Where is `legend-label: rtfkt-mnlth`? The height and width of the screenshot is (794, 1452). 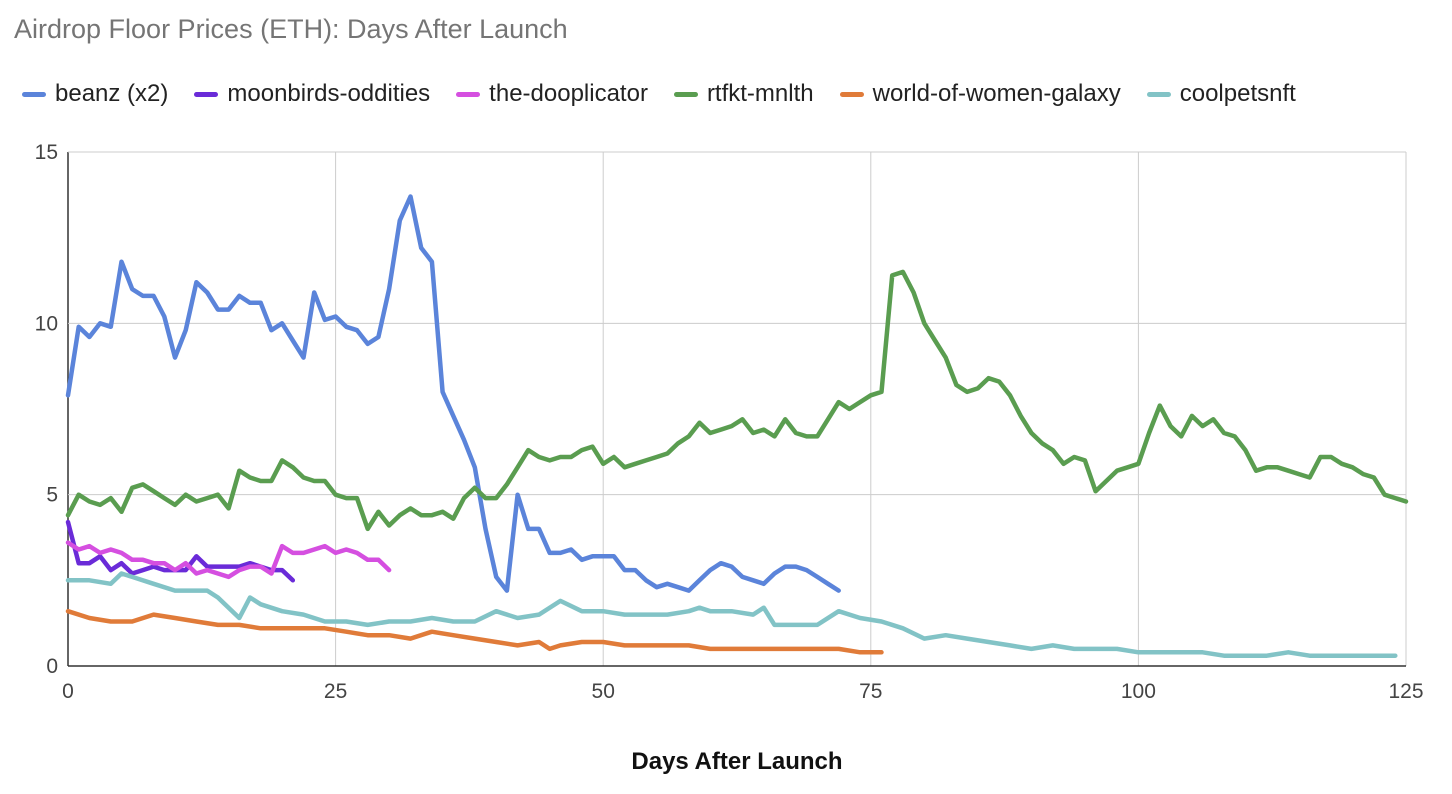 legend-label: rtfkt-mnlth is located at coordinates (760, 93).